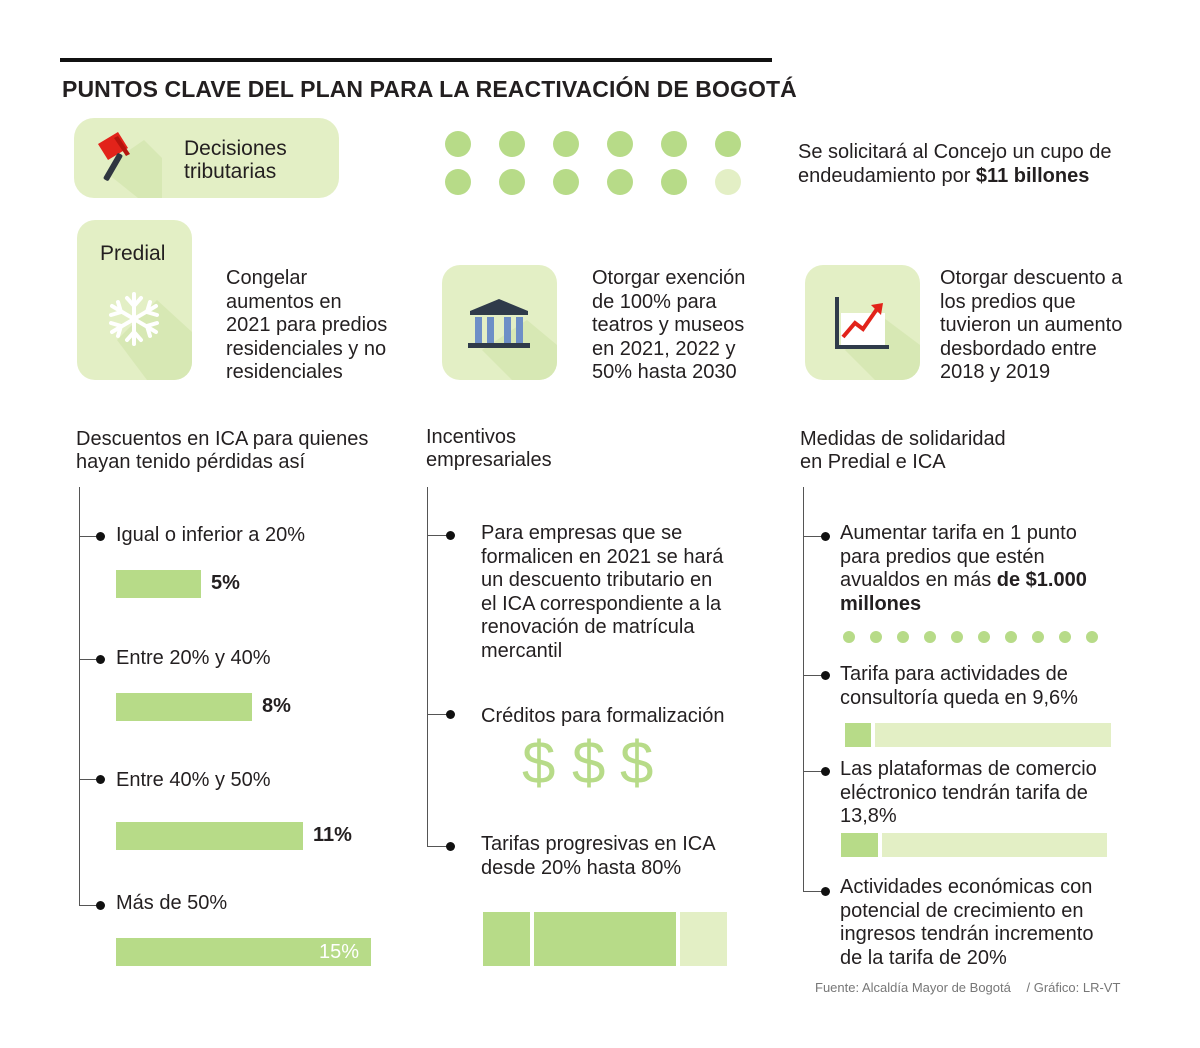 This screenshot has height=1048, width=1200. I want to click on source-text: Fuente: Alcaldía Mayor de Bogotá, so click(913, 987).